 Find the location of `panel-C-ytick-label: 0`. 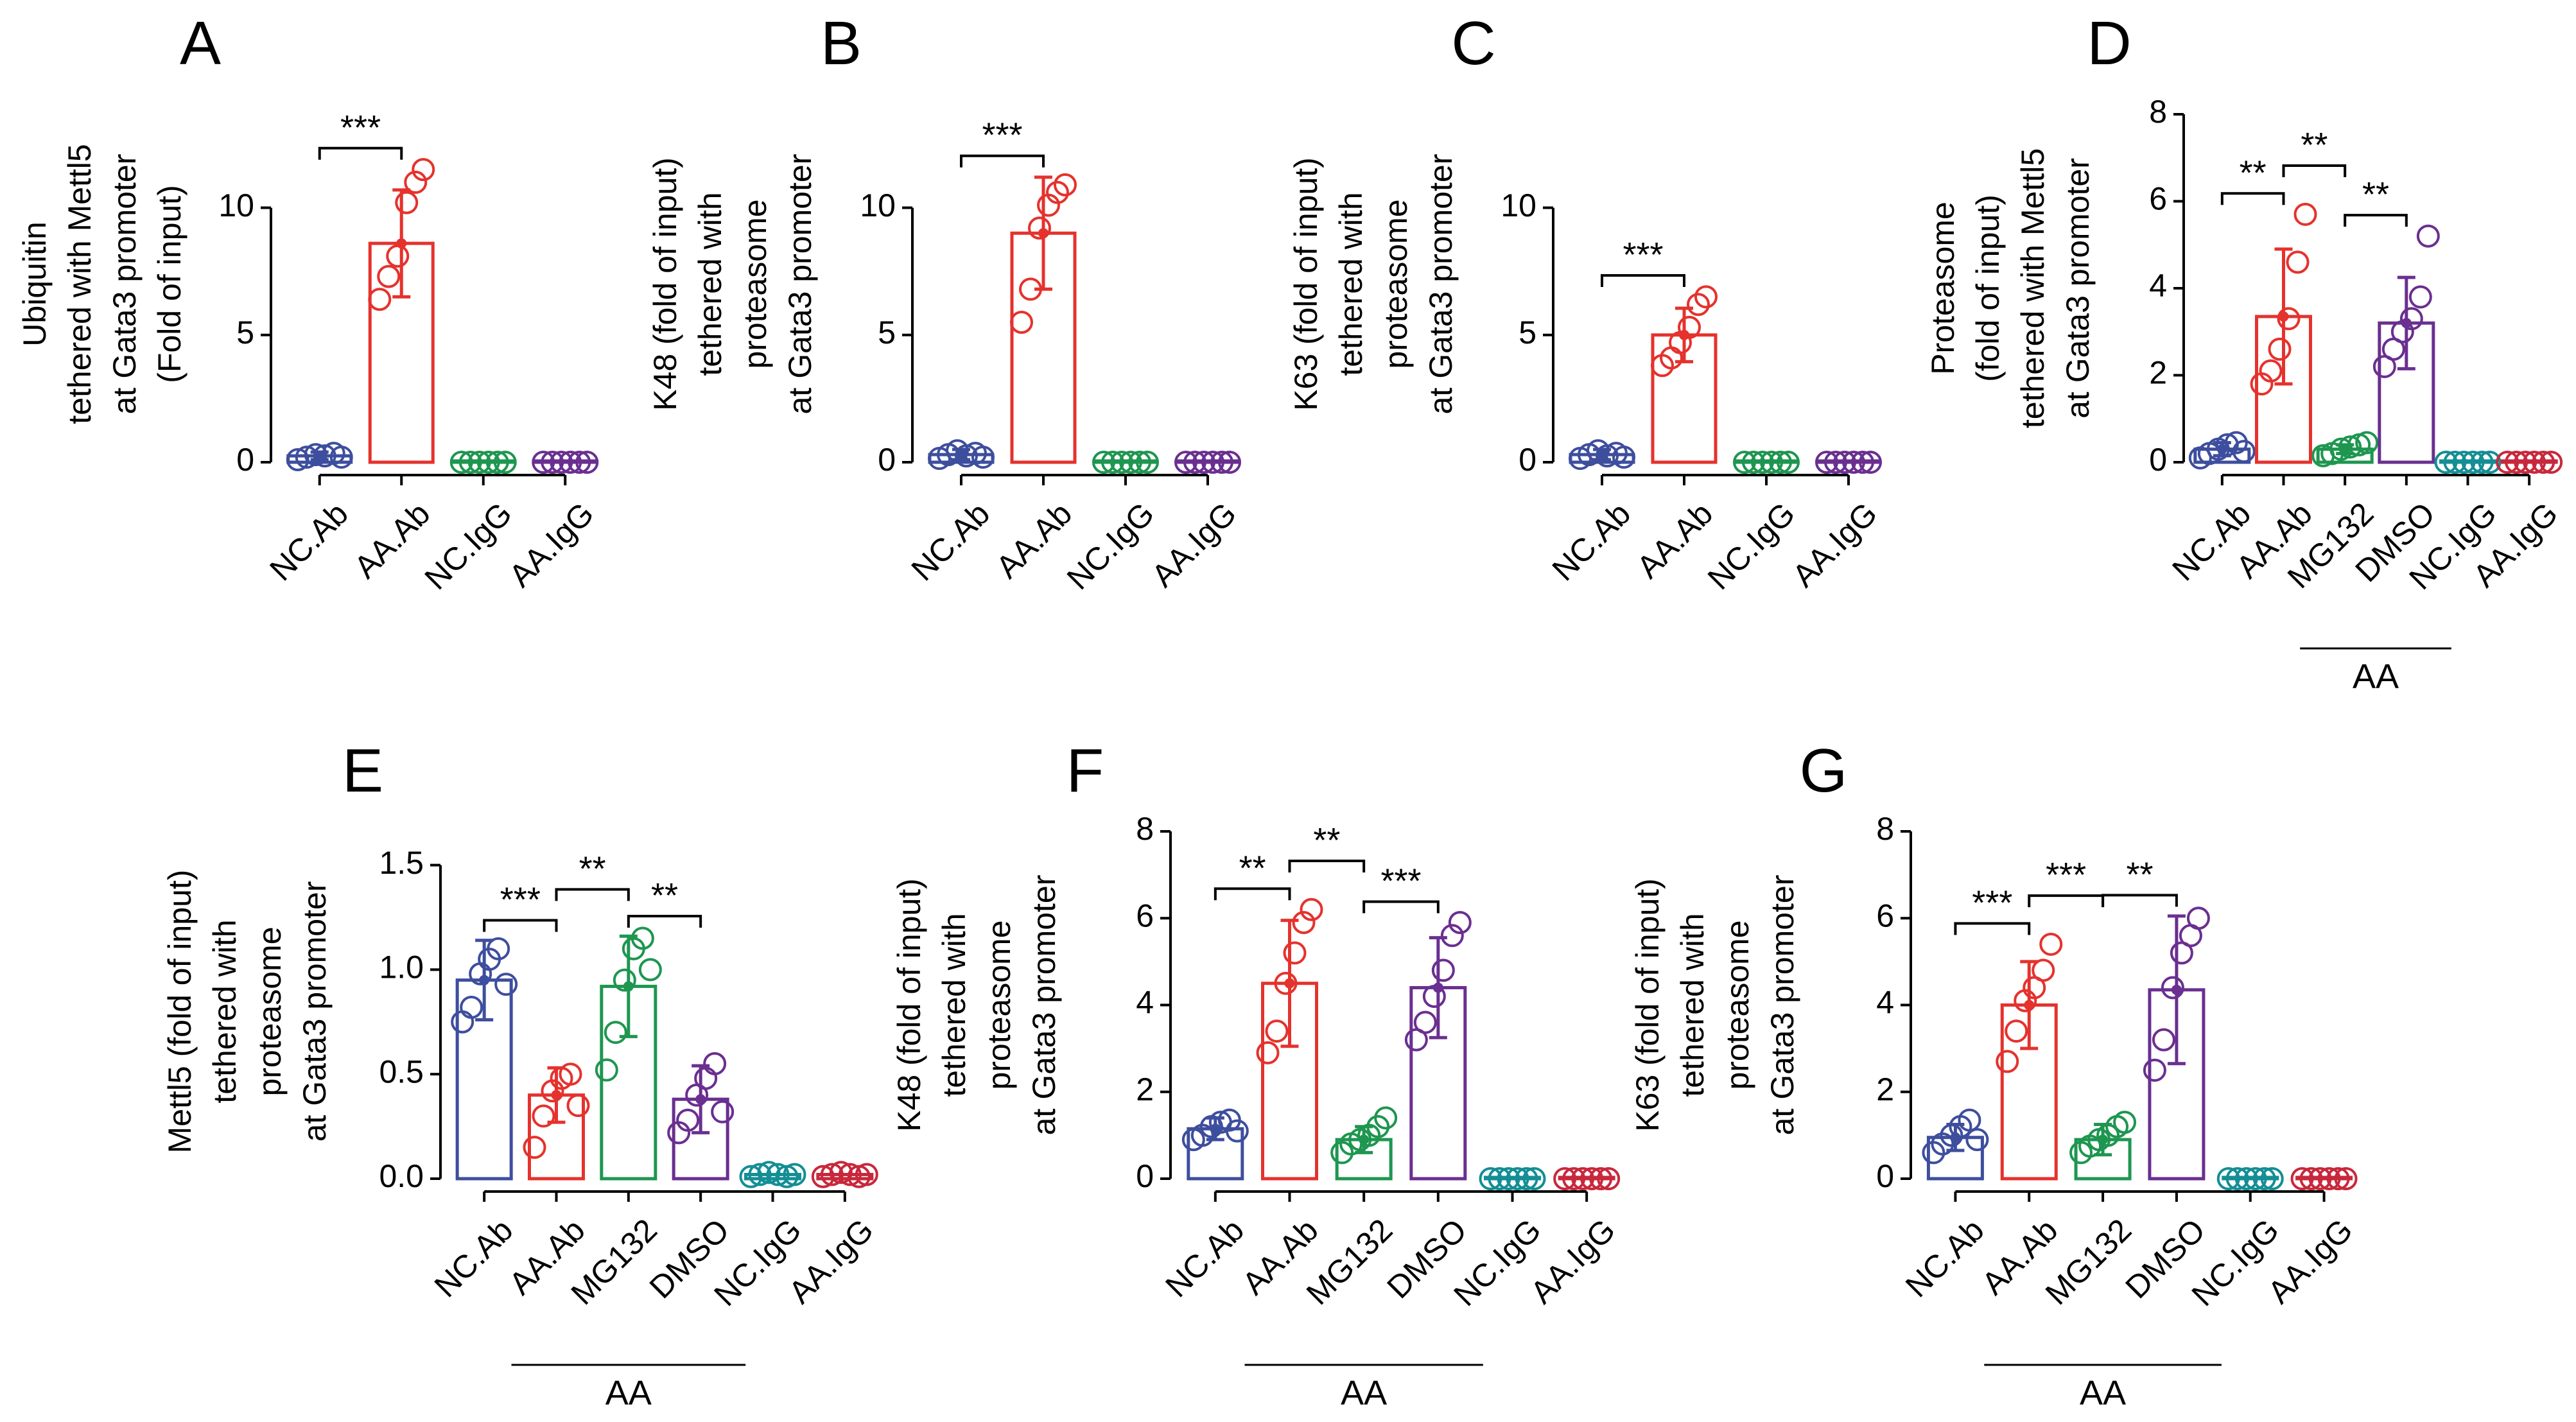

panel-C-ytick-label: 0 is located at coordinates (1527, 460).